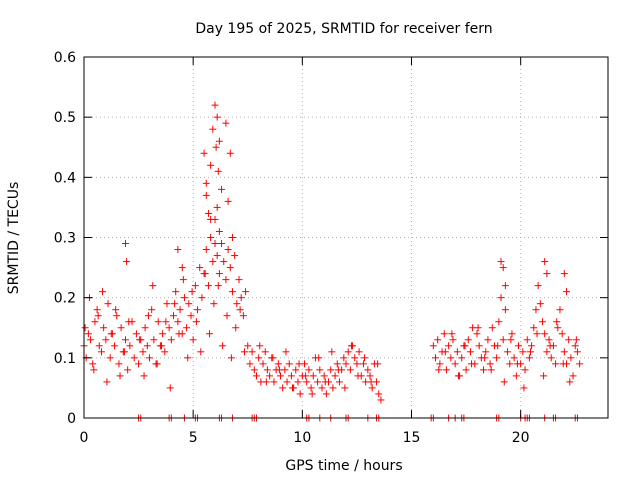 The image size is (640, 480). What do you see at coordinates (65, 299) in the screenshot?
I see `y-tick-label: 0.2` at bounding box center [65, 299].